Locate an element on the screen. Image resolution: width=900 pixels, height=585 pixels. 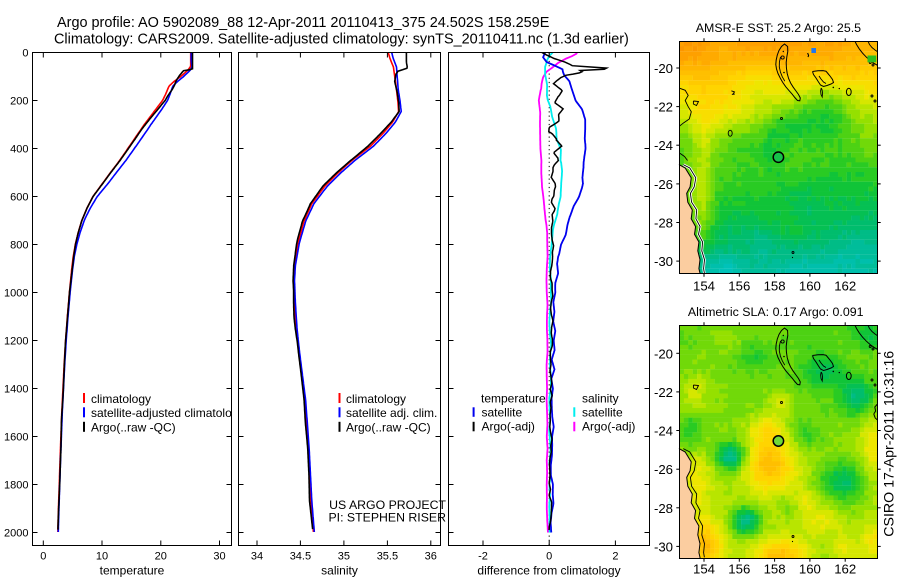
svg-text: 36 is located at coordinates (431, 557).